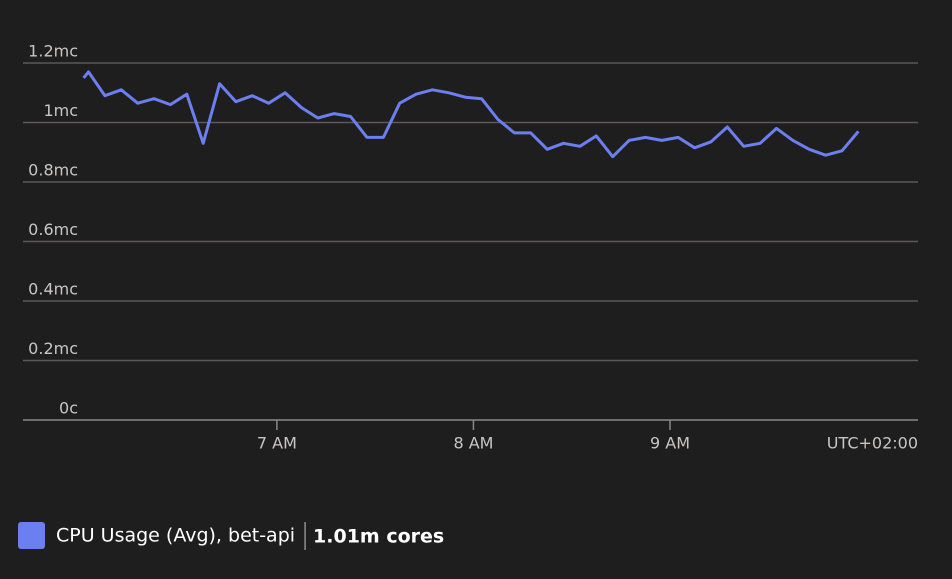 Image resolution: width=952 pixels, height=579 pixels. What do you see at coordinates (53, 170) in the screenshot?
I see `y-tick-label: 0.8mc` at bounding box center [53, 170].